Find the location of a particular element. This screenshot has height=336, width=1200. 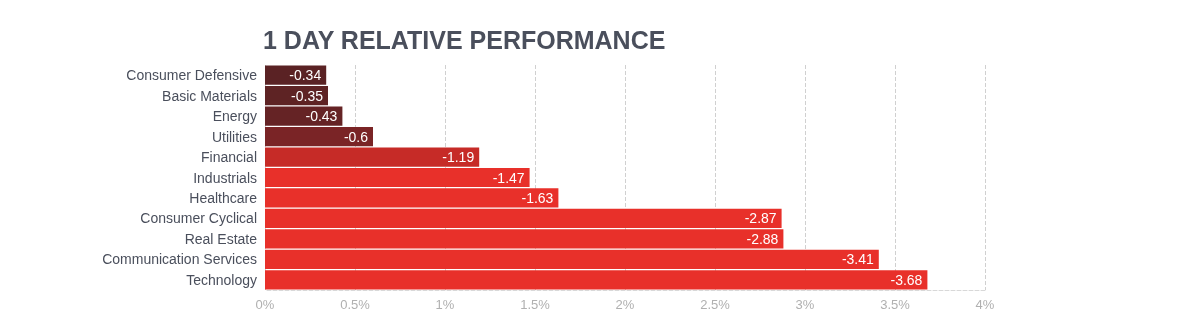

data-label: -3.68 is located at coordinates (906, 279).